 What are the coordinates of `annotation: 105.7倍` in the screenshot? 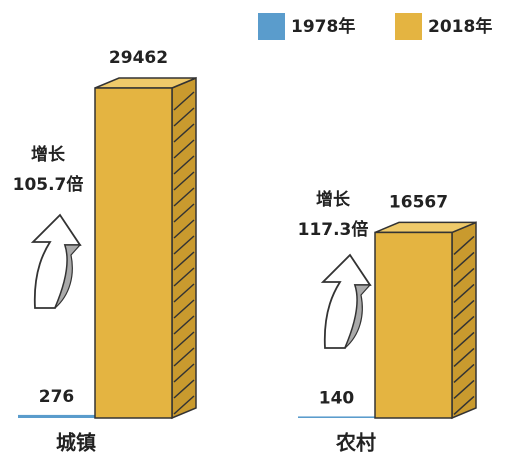 It's located at (48, 184).